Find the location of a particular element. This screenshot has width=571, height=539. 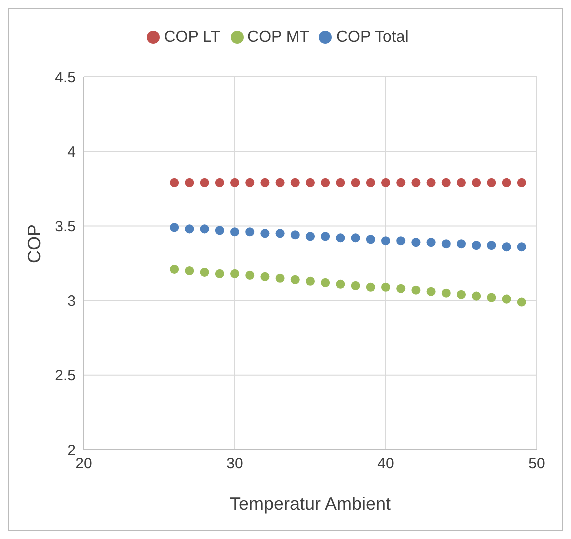

x-tick-label: 30 is located at coordinates (235, 464).